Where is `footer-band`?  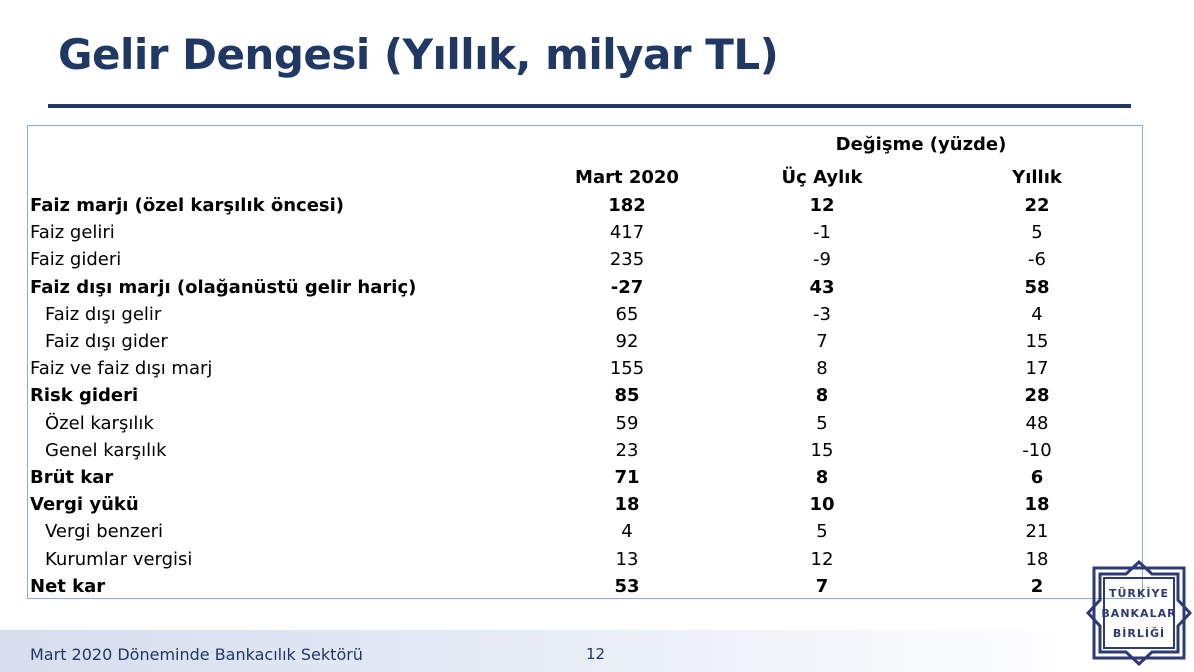
footer-band is located at coordinates (550, 651).